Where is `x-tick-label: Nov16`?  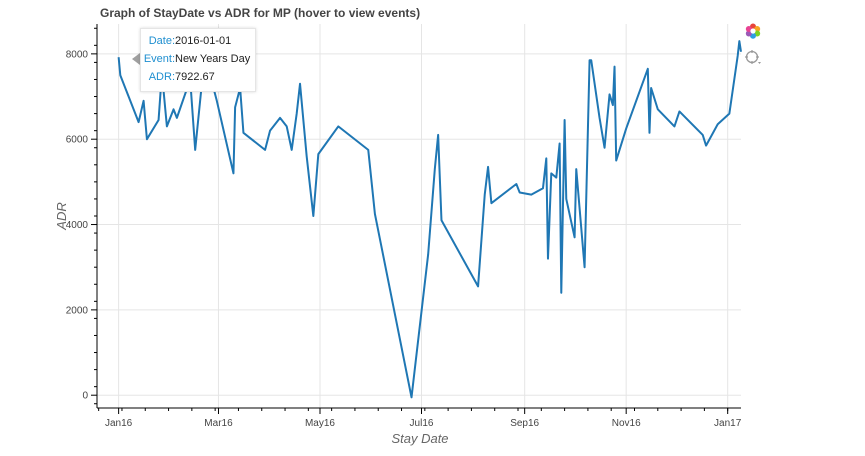
x-tick-label: Nov16 is located at coordinates (626, 423).